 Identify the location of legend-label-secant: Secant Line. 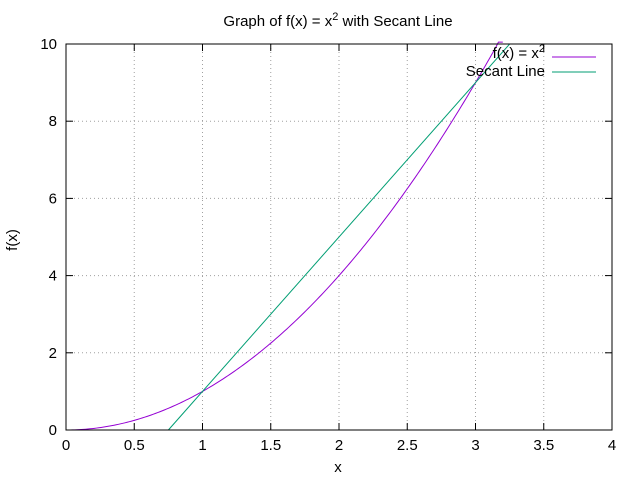
(505, 71).